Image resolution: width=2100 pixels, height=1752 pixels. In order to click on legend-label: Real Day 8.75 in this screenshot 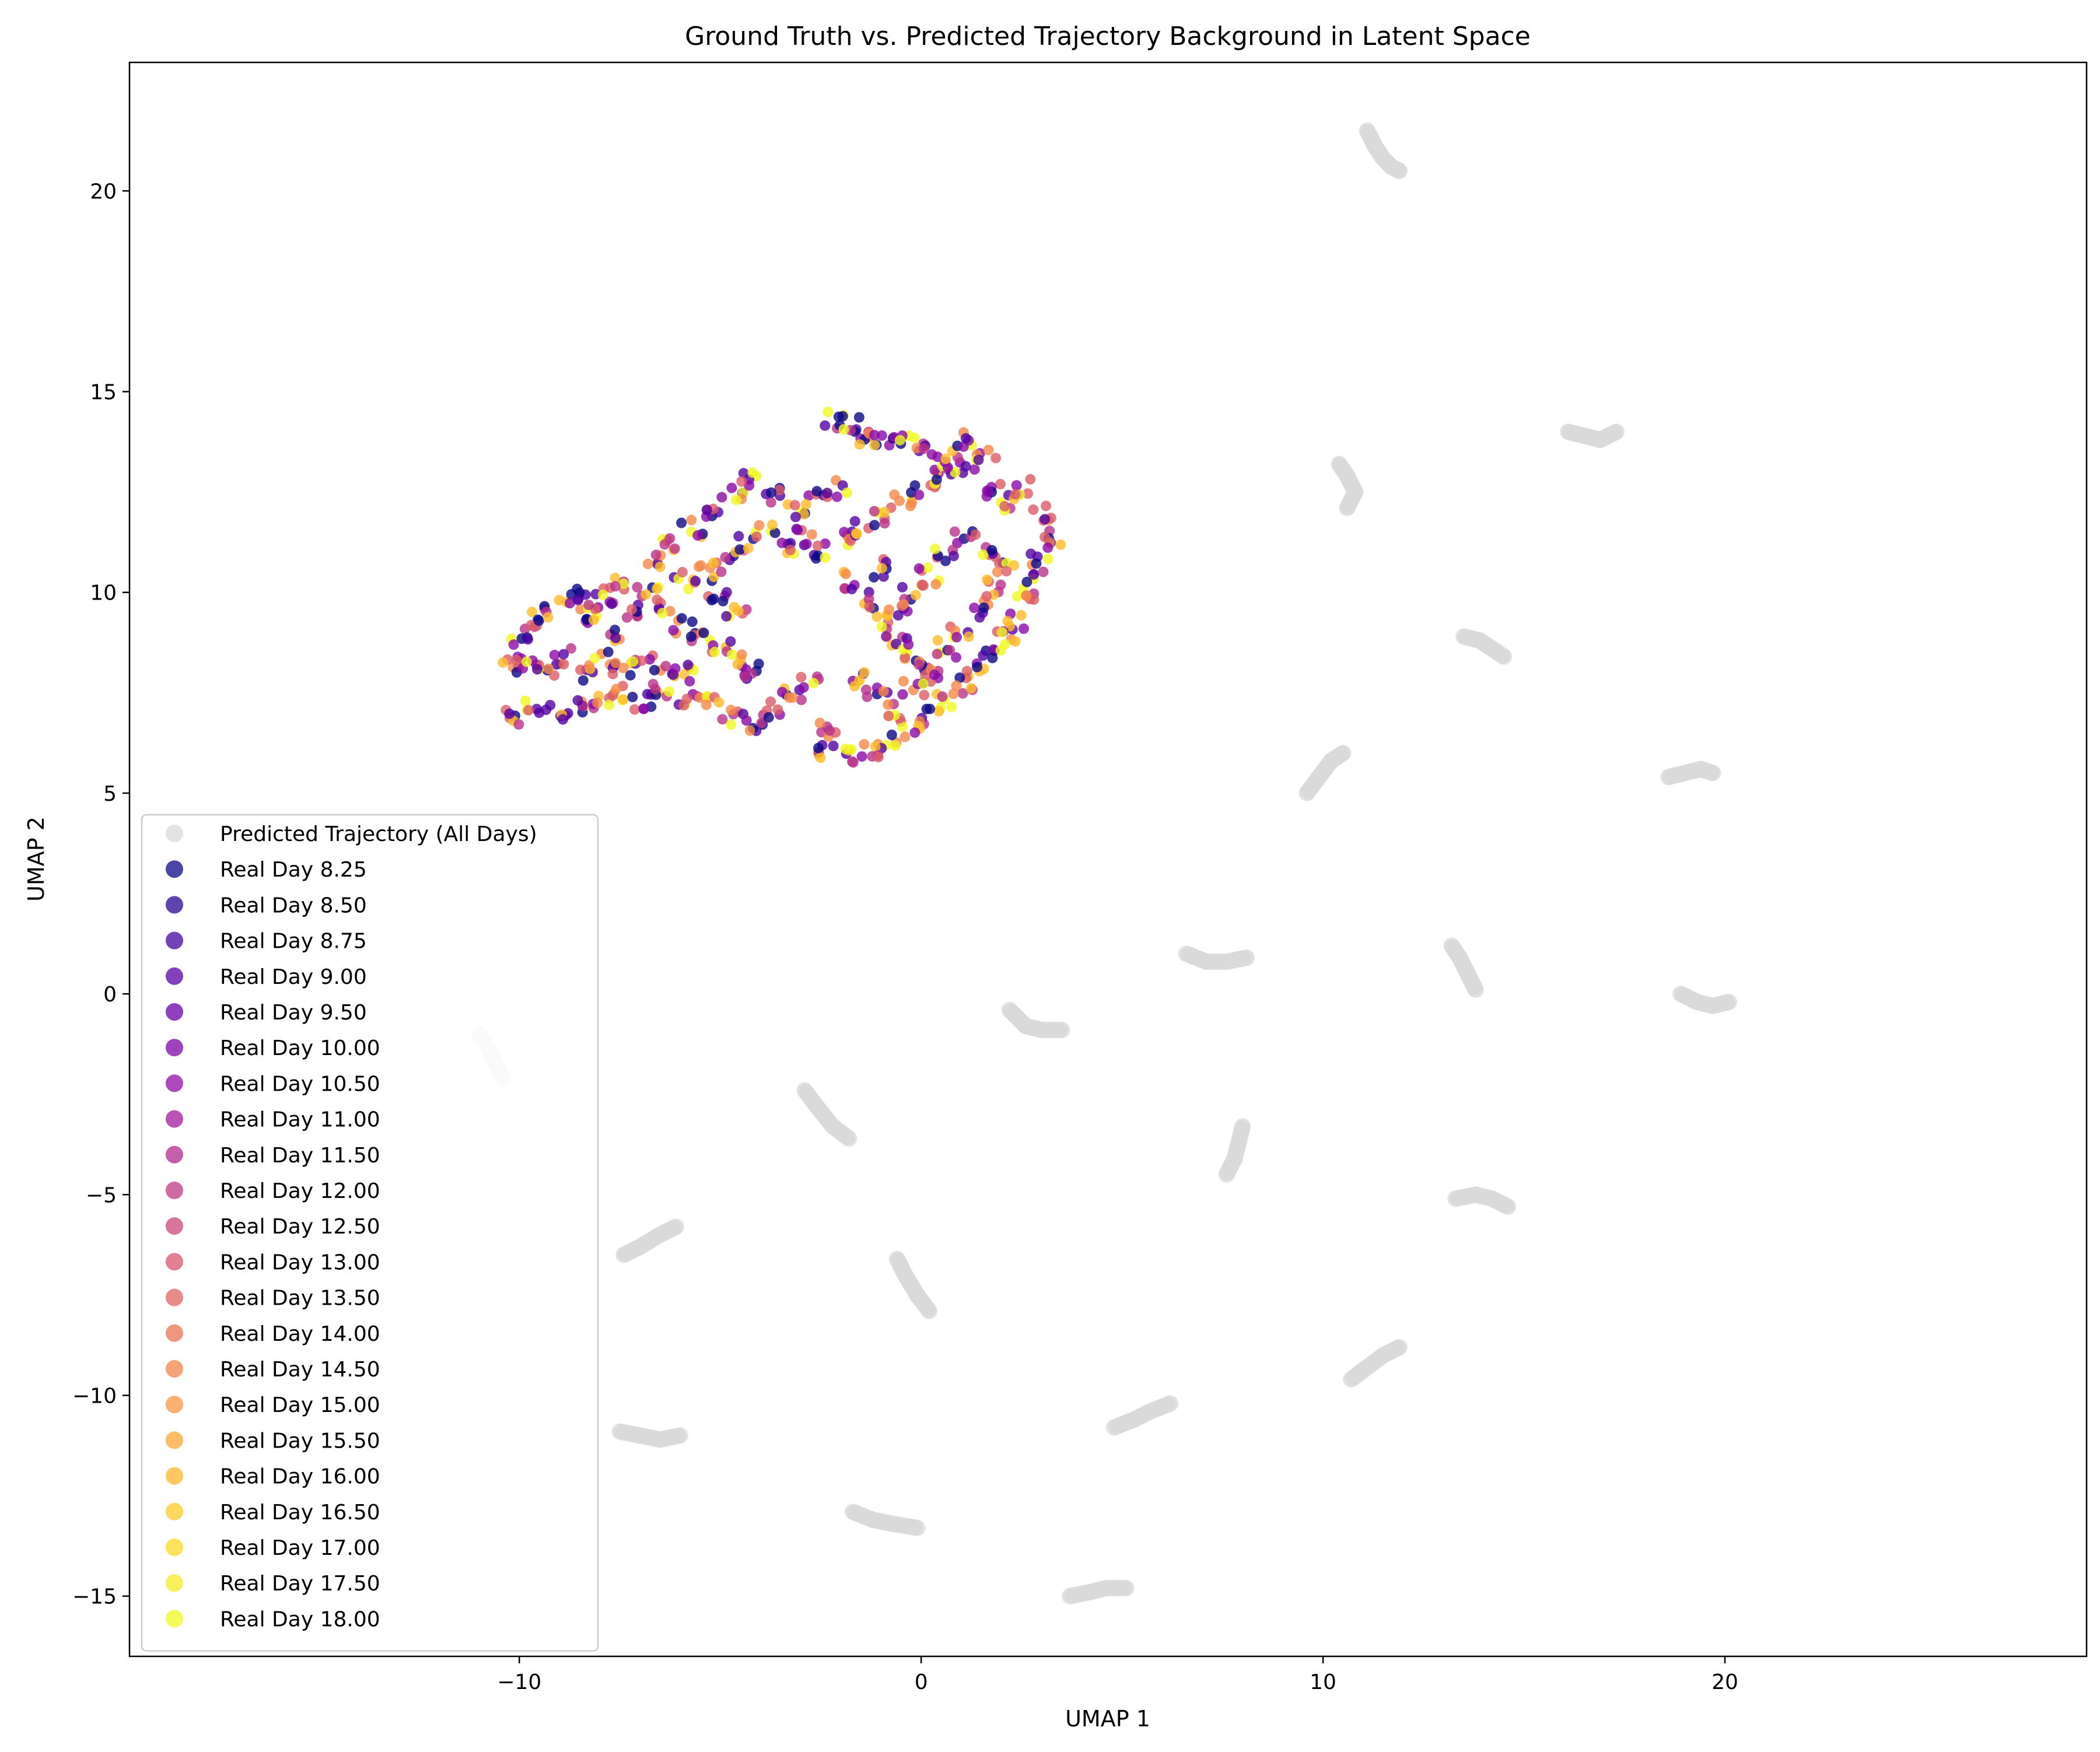, I will do `click(293, 942)`.